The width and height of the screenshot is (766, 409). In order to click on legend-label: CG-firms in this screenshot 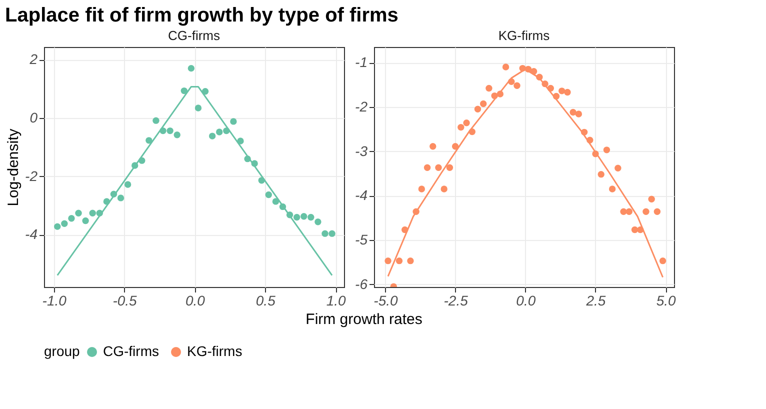, I will do `click(131, 351)`.